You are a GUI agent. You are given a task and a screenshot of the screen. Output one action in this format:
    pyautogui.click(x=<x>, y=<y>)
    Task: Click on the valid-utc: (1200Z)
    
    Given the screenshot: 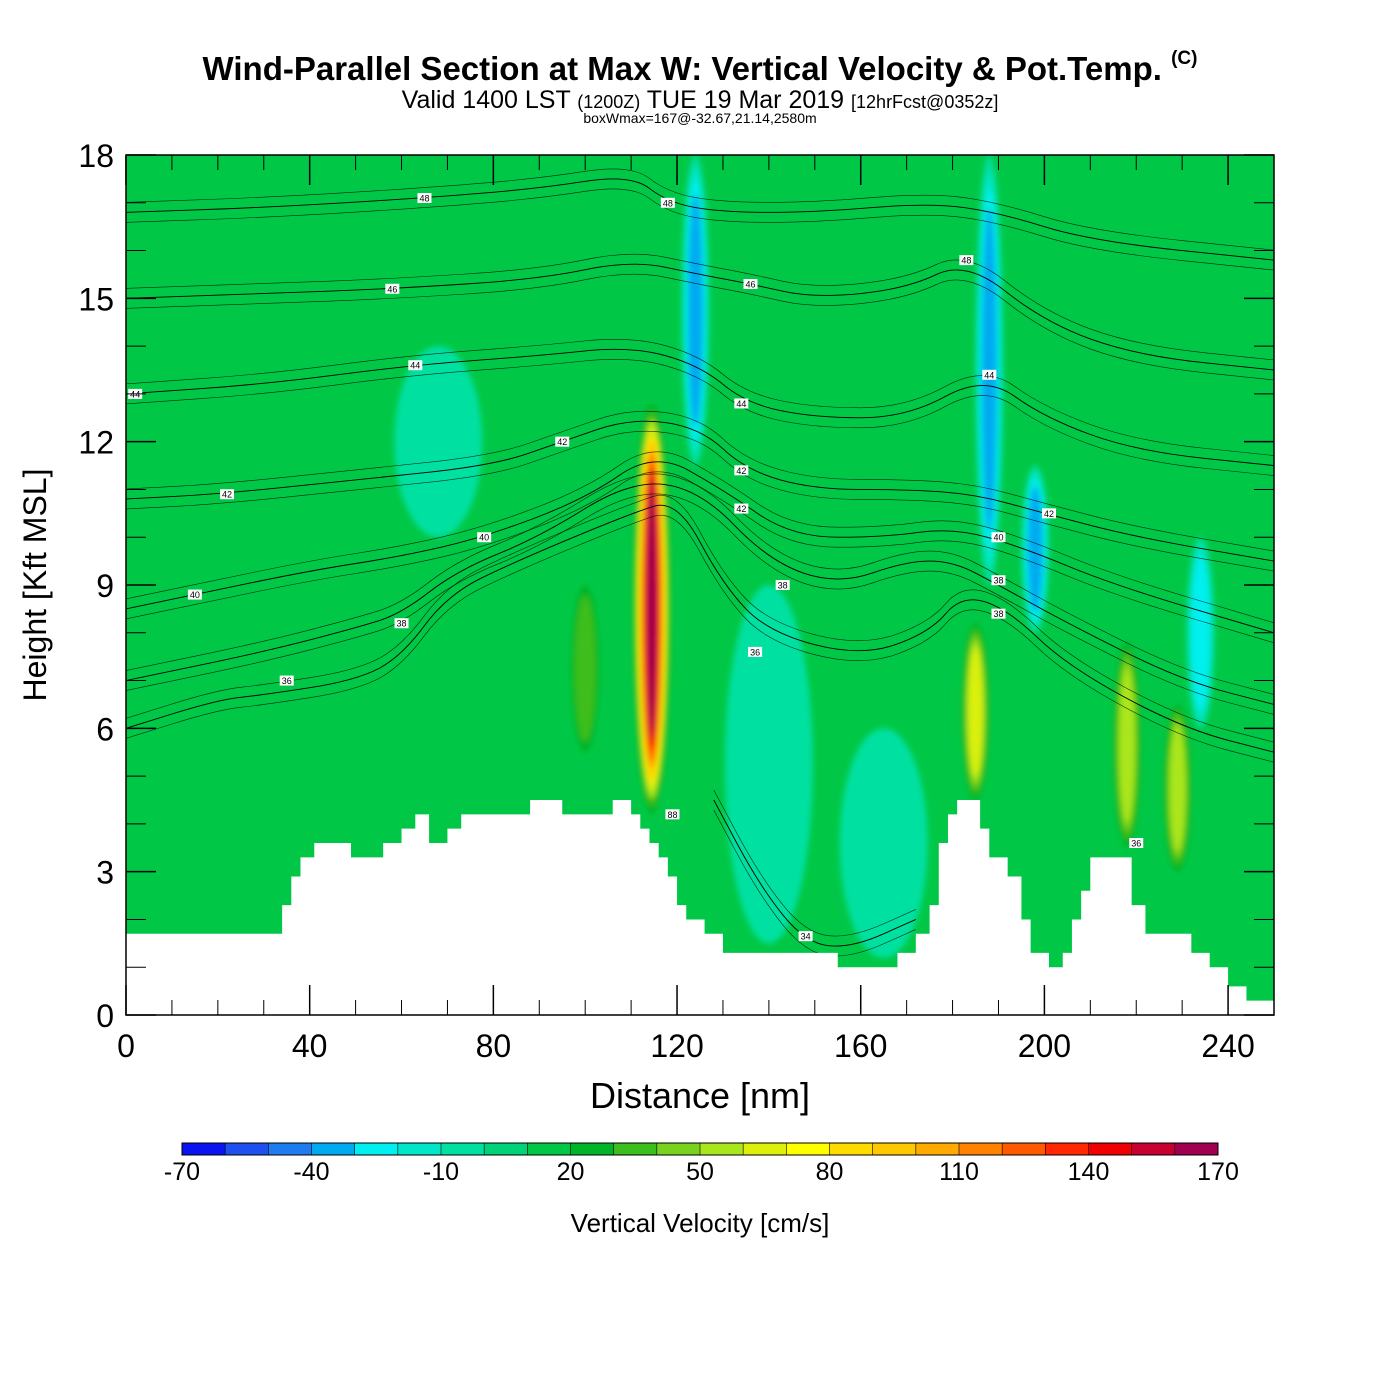 What is the action you would take?
    pyautogui.click(x=609, y=102)
    